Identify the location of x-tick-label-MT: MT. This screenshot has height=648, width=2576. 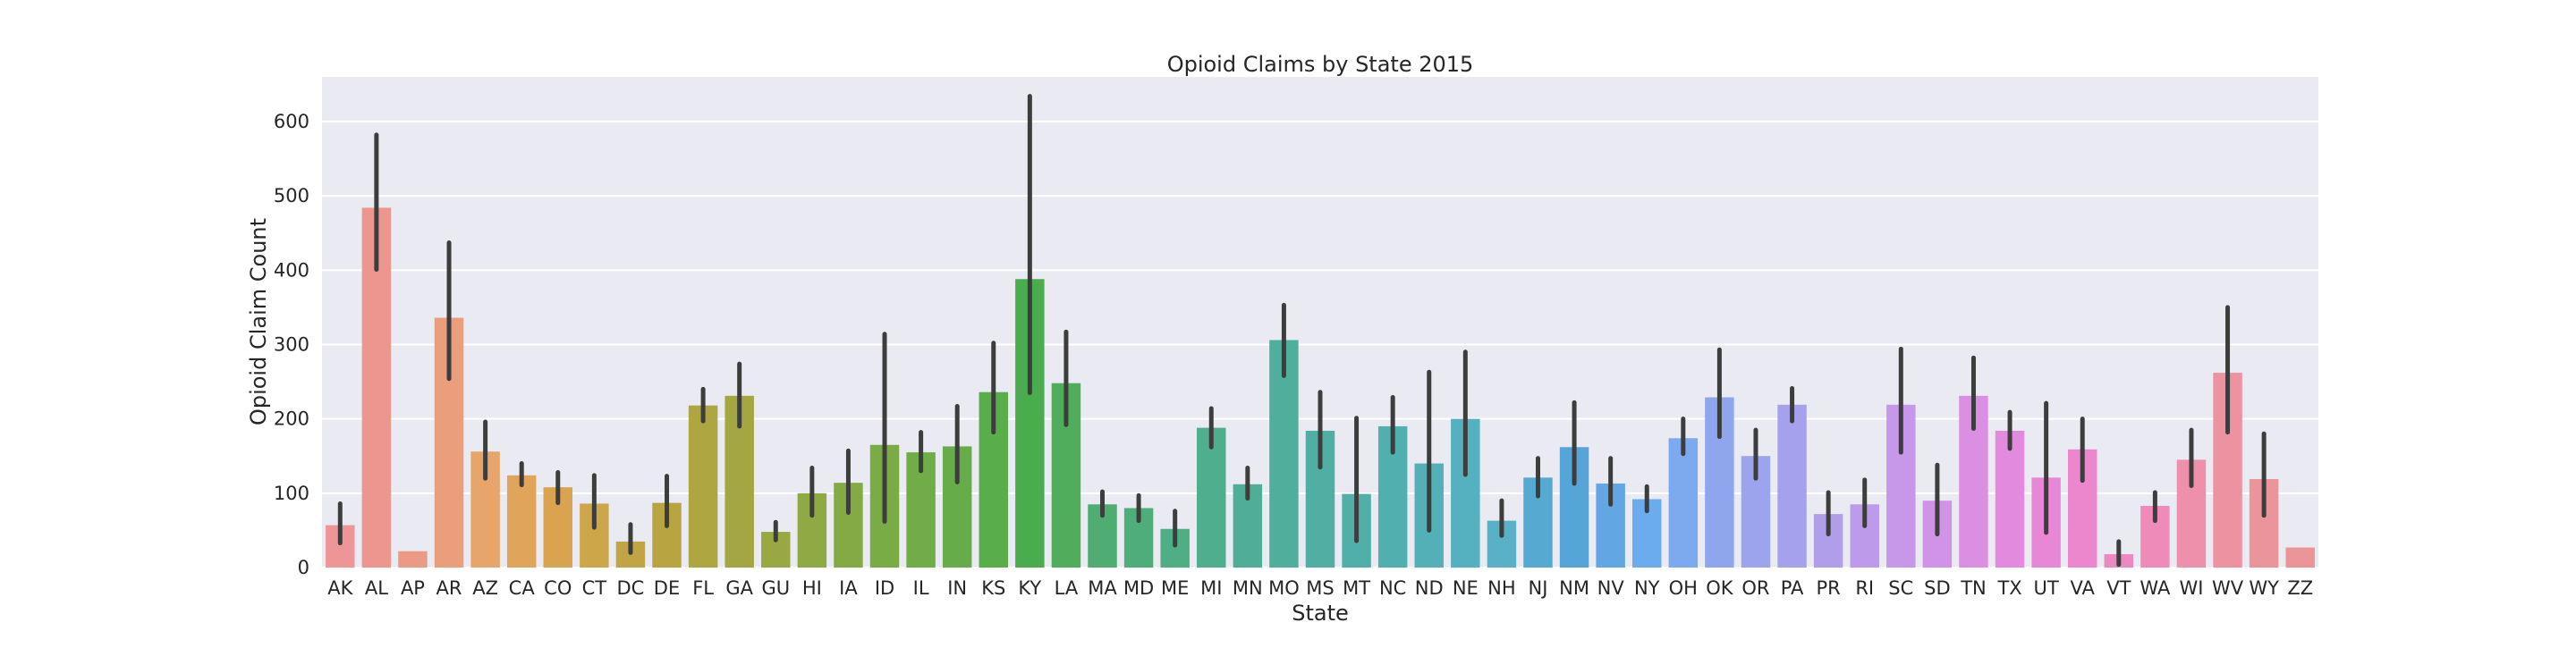
(1356, 588).